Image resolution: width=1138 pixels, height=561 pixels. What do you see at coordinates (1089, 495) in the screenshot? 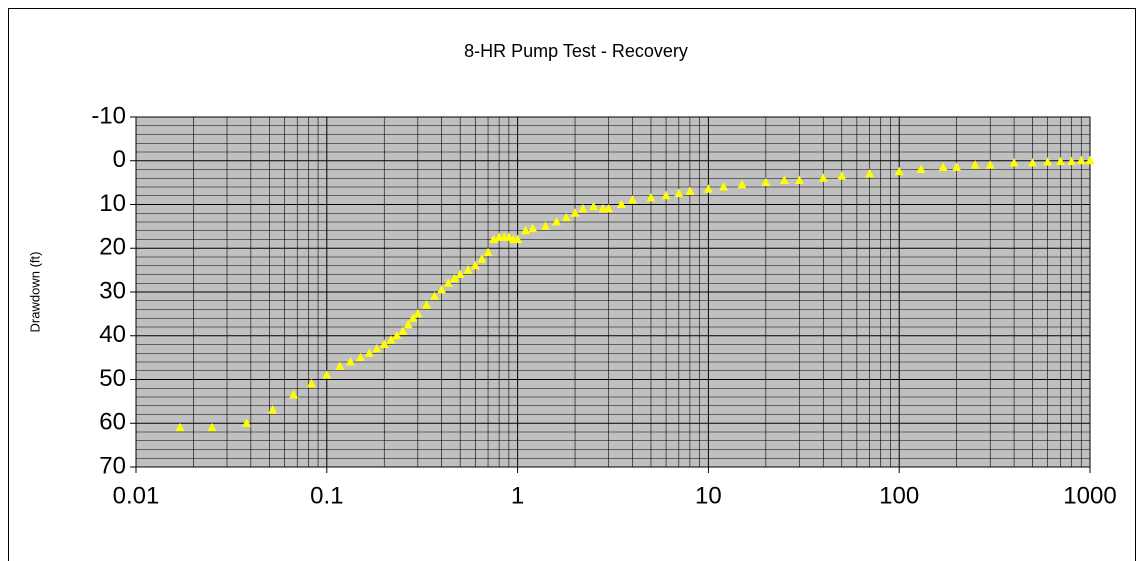
I see `x-tick-label: 1000` at bounding box center [1089, 495].